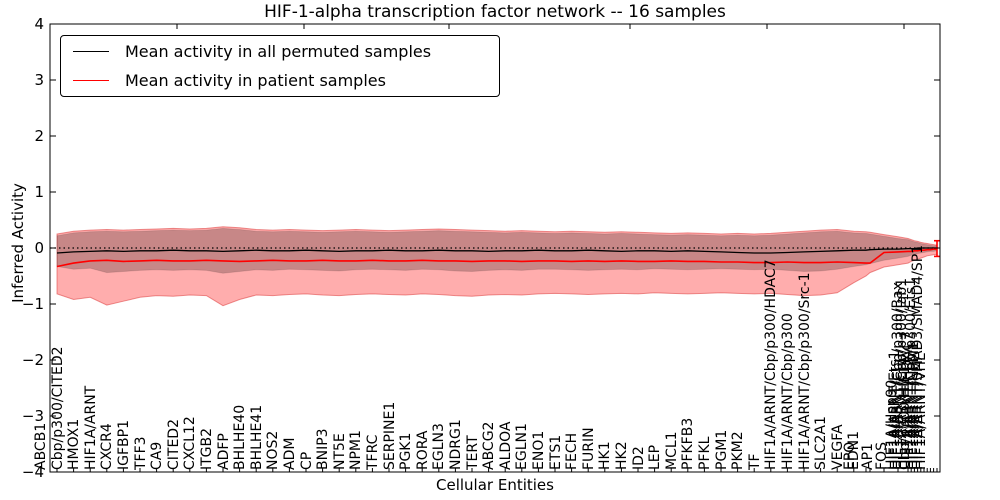 The width and height of the screenshot is (1000, 500). I want to click on x-tick-label: PFKL, so click(705, 453).